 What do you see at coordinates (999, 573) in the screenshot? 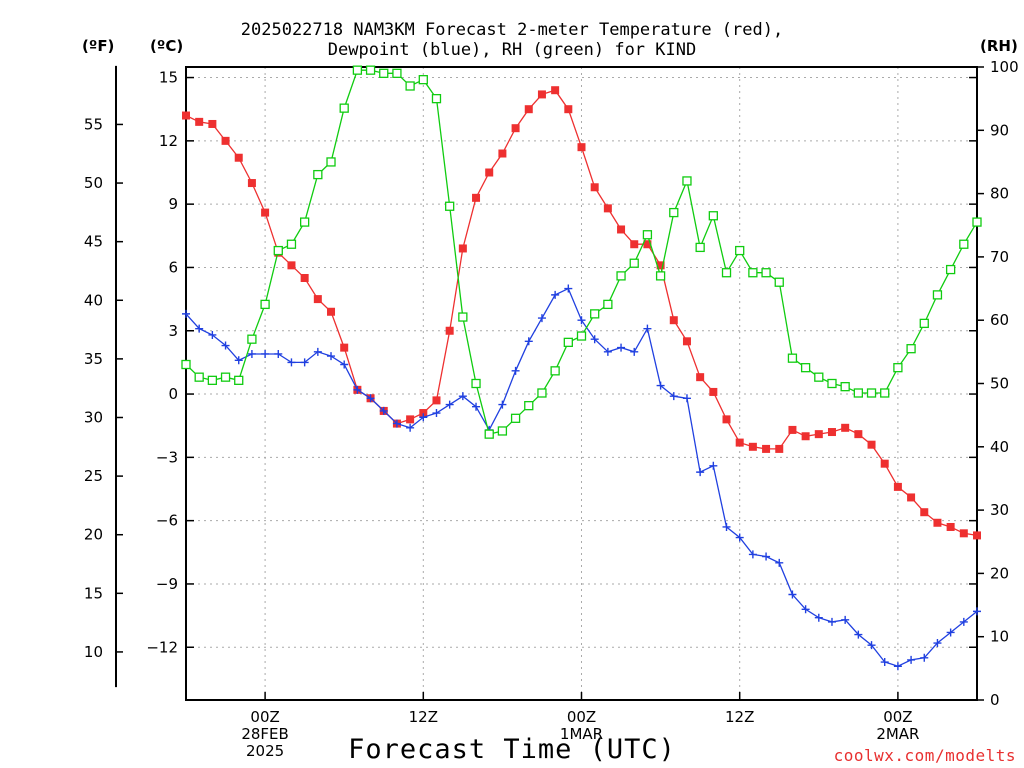
I see `rh-tick-label: 20` at bounding box center [999, 573].